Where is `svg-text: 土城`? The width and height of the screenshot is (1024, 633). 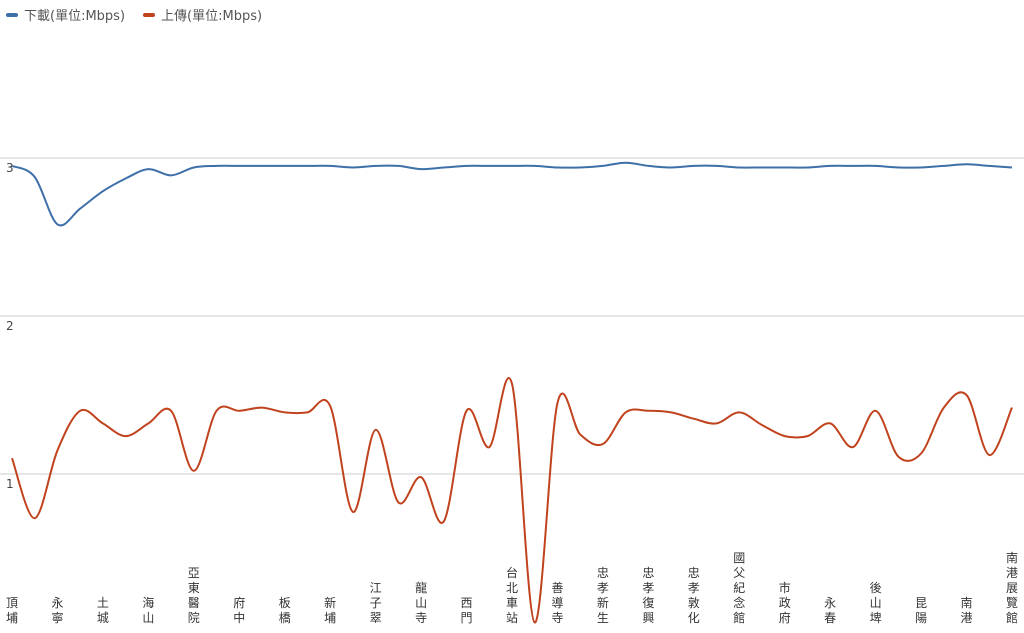
svg-text: 土城 is located at coordinates (103, 610).